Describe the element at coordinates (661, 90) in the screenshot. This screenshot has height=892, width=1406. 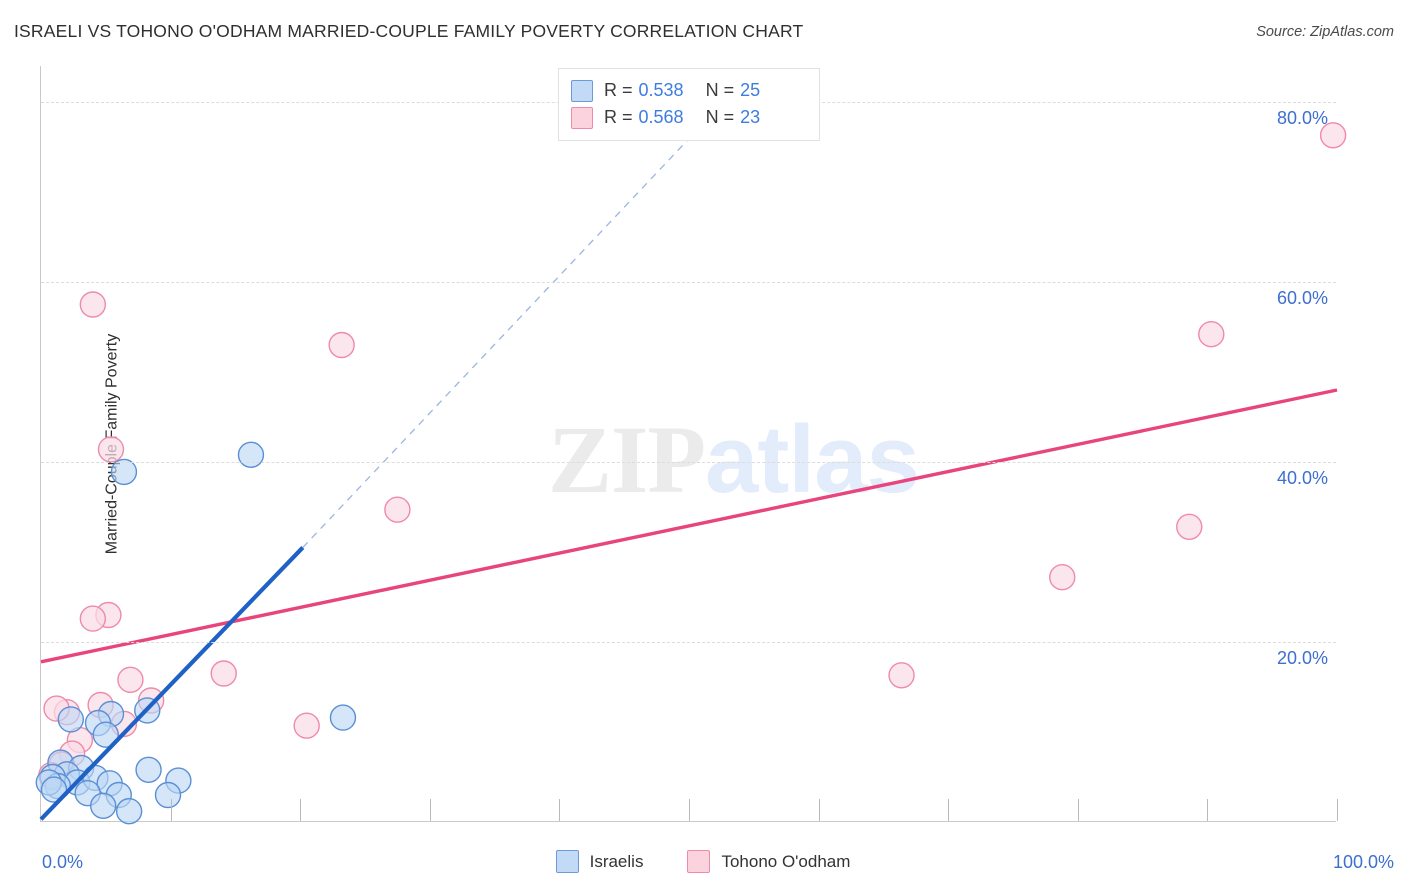
I see `r-value-israelis: 0.538` at that location.